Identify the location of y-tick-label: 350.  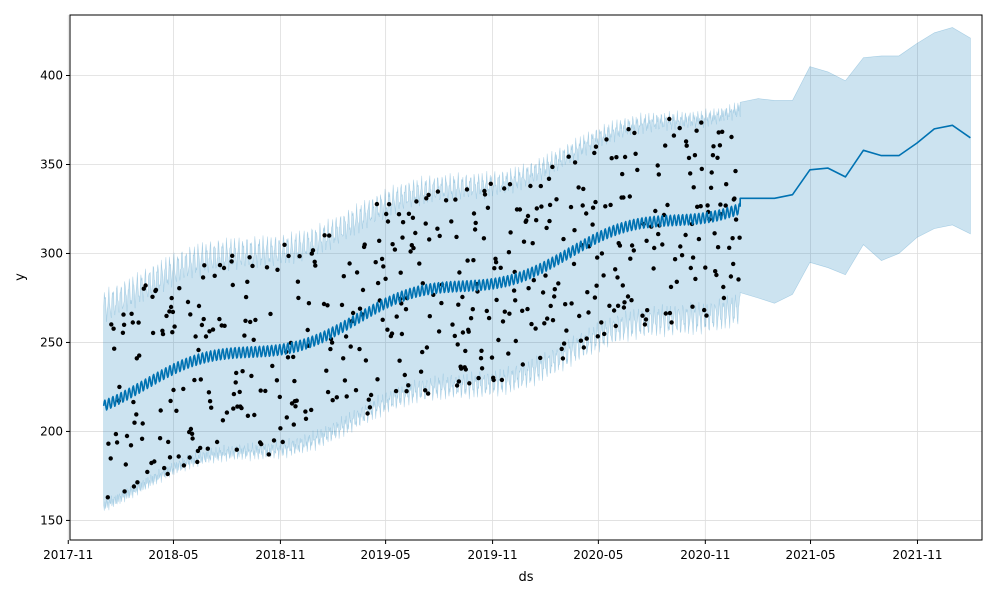
(51, 164).